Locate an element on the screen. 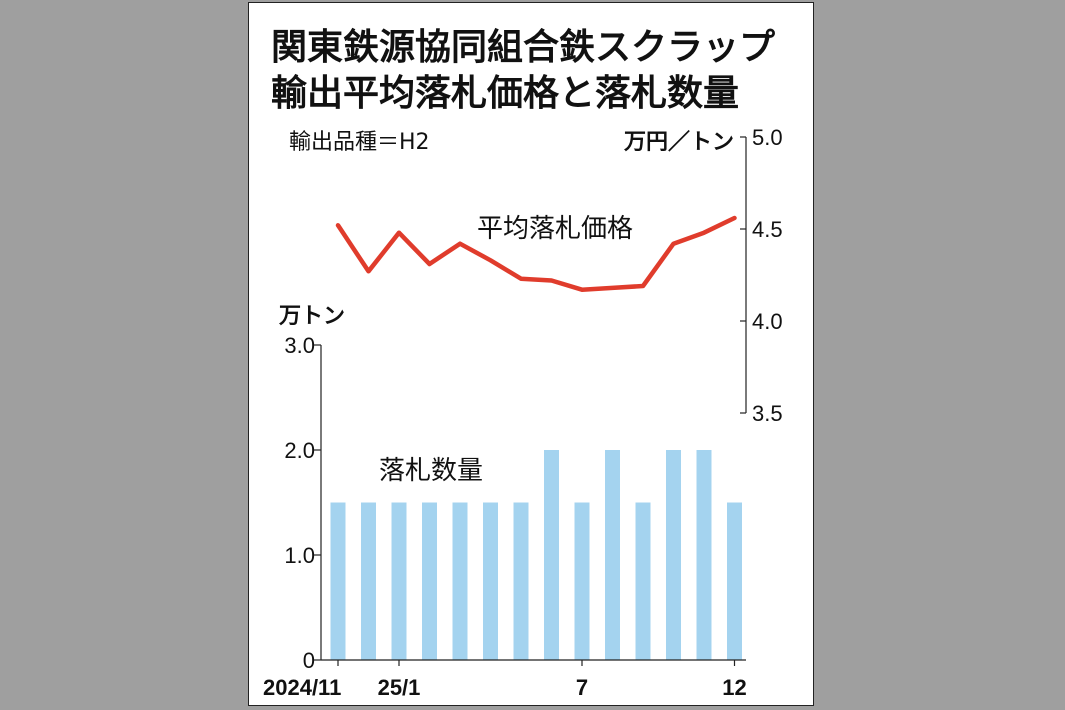  right-tick-label-0: 3.5 is located at coordinates (767, 413).